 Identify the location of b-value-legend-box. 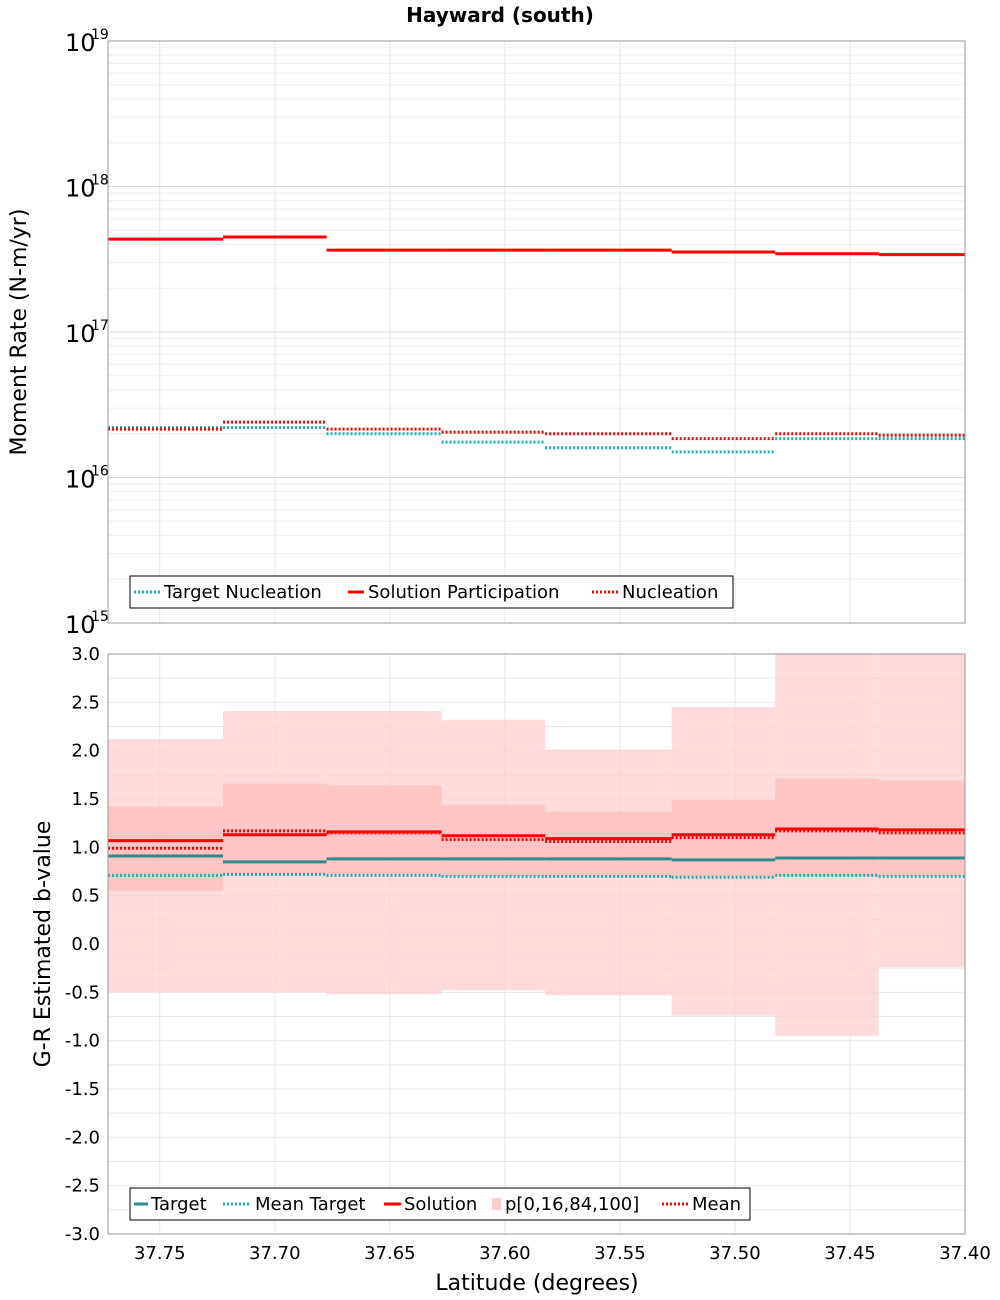
(440, 1204).